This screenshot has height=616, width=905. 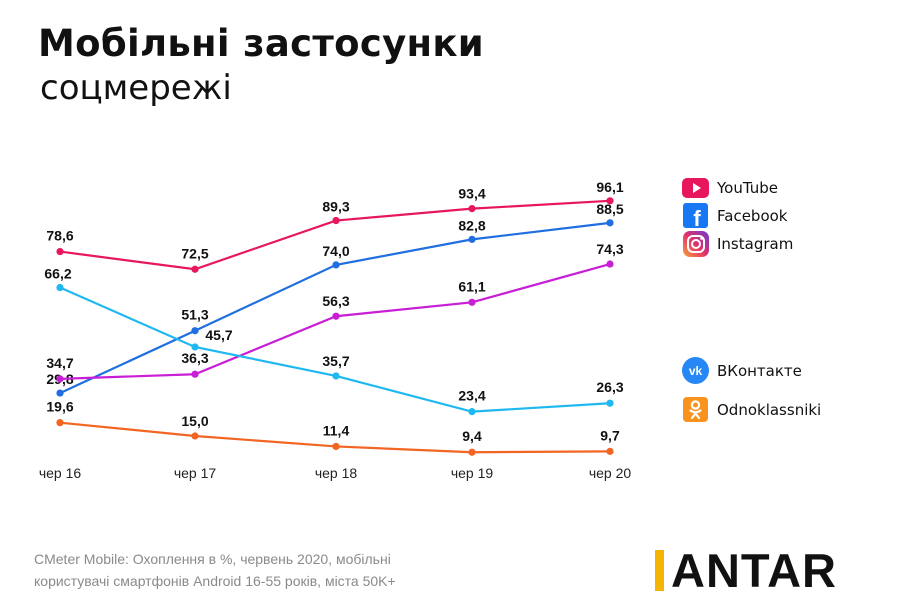 I want to click on kantar-logo-text: ANTAR, so click(x=754, y=570).